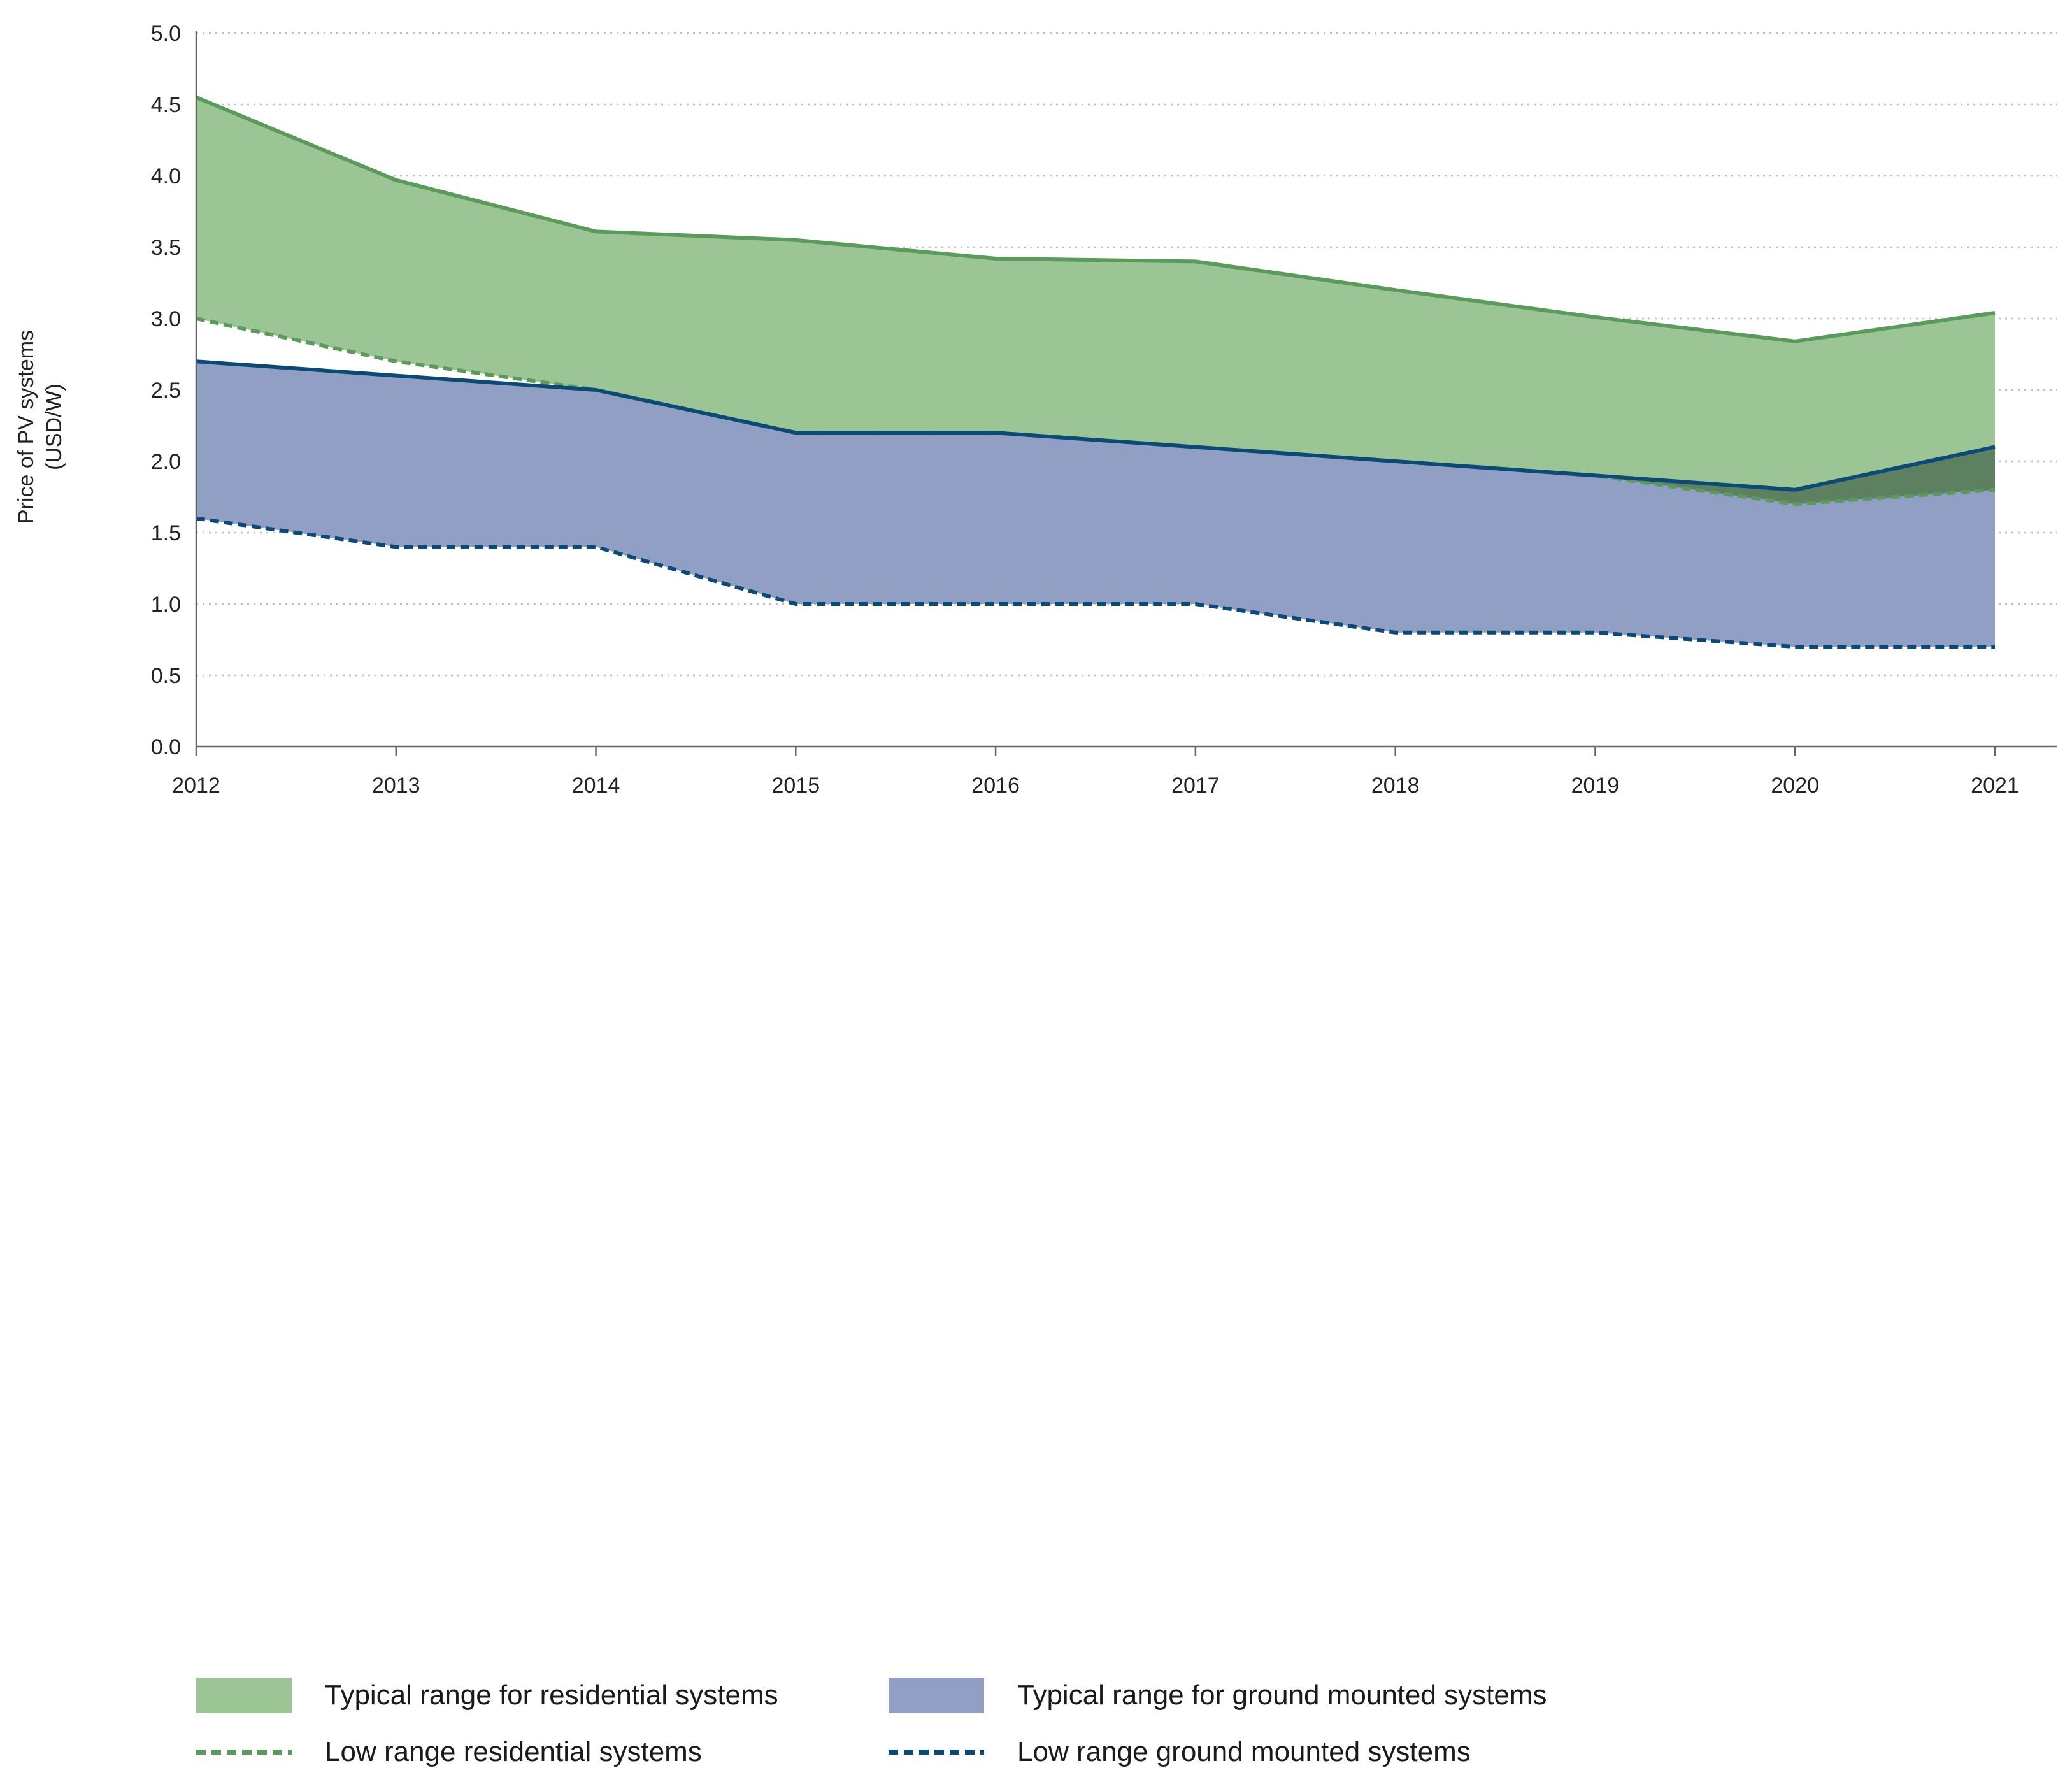 The width and height of the screenshot is (2072, 1768). Describe the element at coordinates (1595, 786) in the screenshot. I see `x-tick-label-2019: 2019` at that location.